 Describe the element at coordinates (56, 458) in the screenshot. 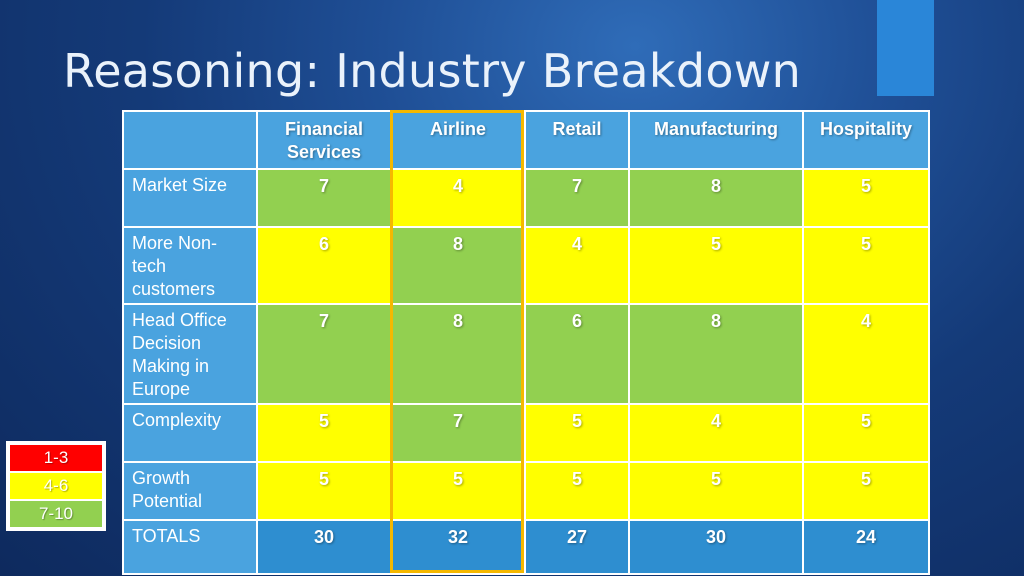

I see `legend-item-low: 1-3` at that location.